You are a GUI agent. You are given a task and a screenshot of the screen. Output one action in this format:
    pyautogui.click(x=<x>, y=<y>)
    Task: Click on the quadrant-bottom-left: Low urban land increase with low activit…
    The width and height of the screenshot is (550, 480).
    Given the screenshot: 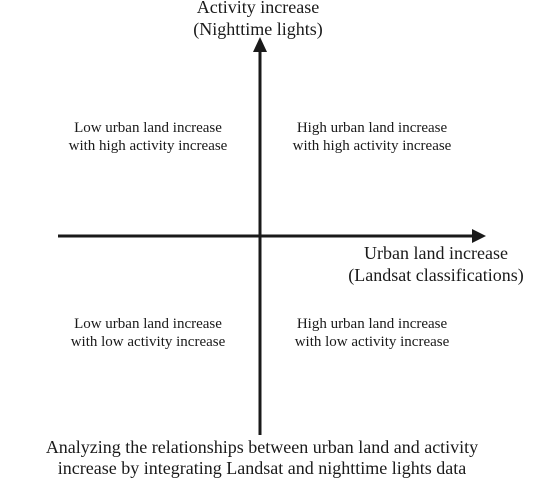 What is the action you would take?
    pyautogui.click(x=148, y=333)
    